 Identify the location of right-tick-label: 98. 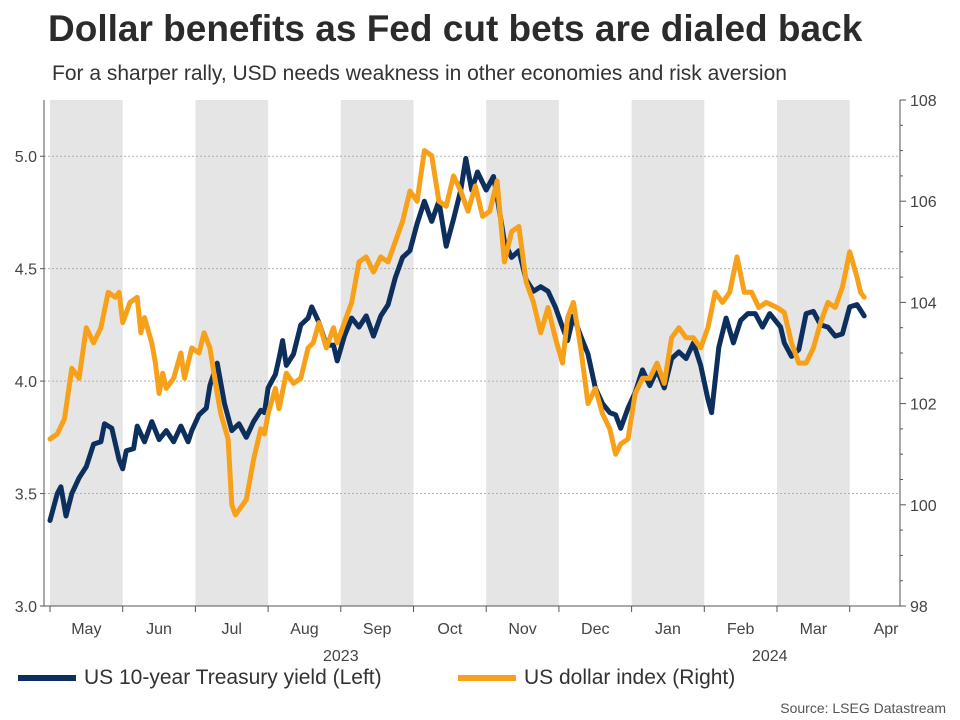
(919, 607).